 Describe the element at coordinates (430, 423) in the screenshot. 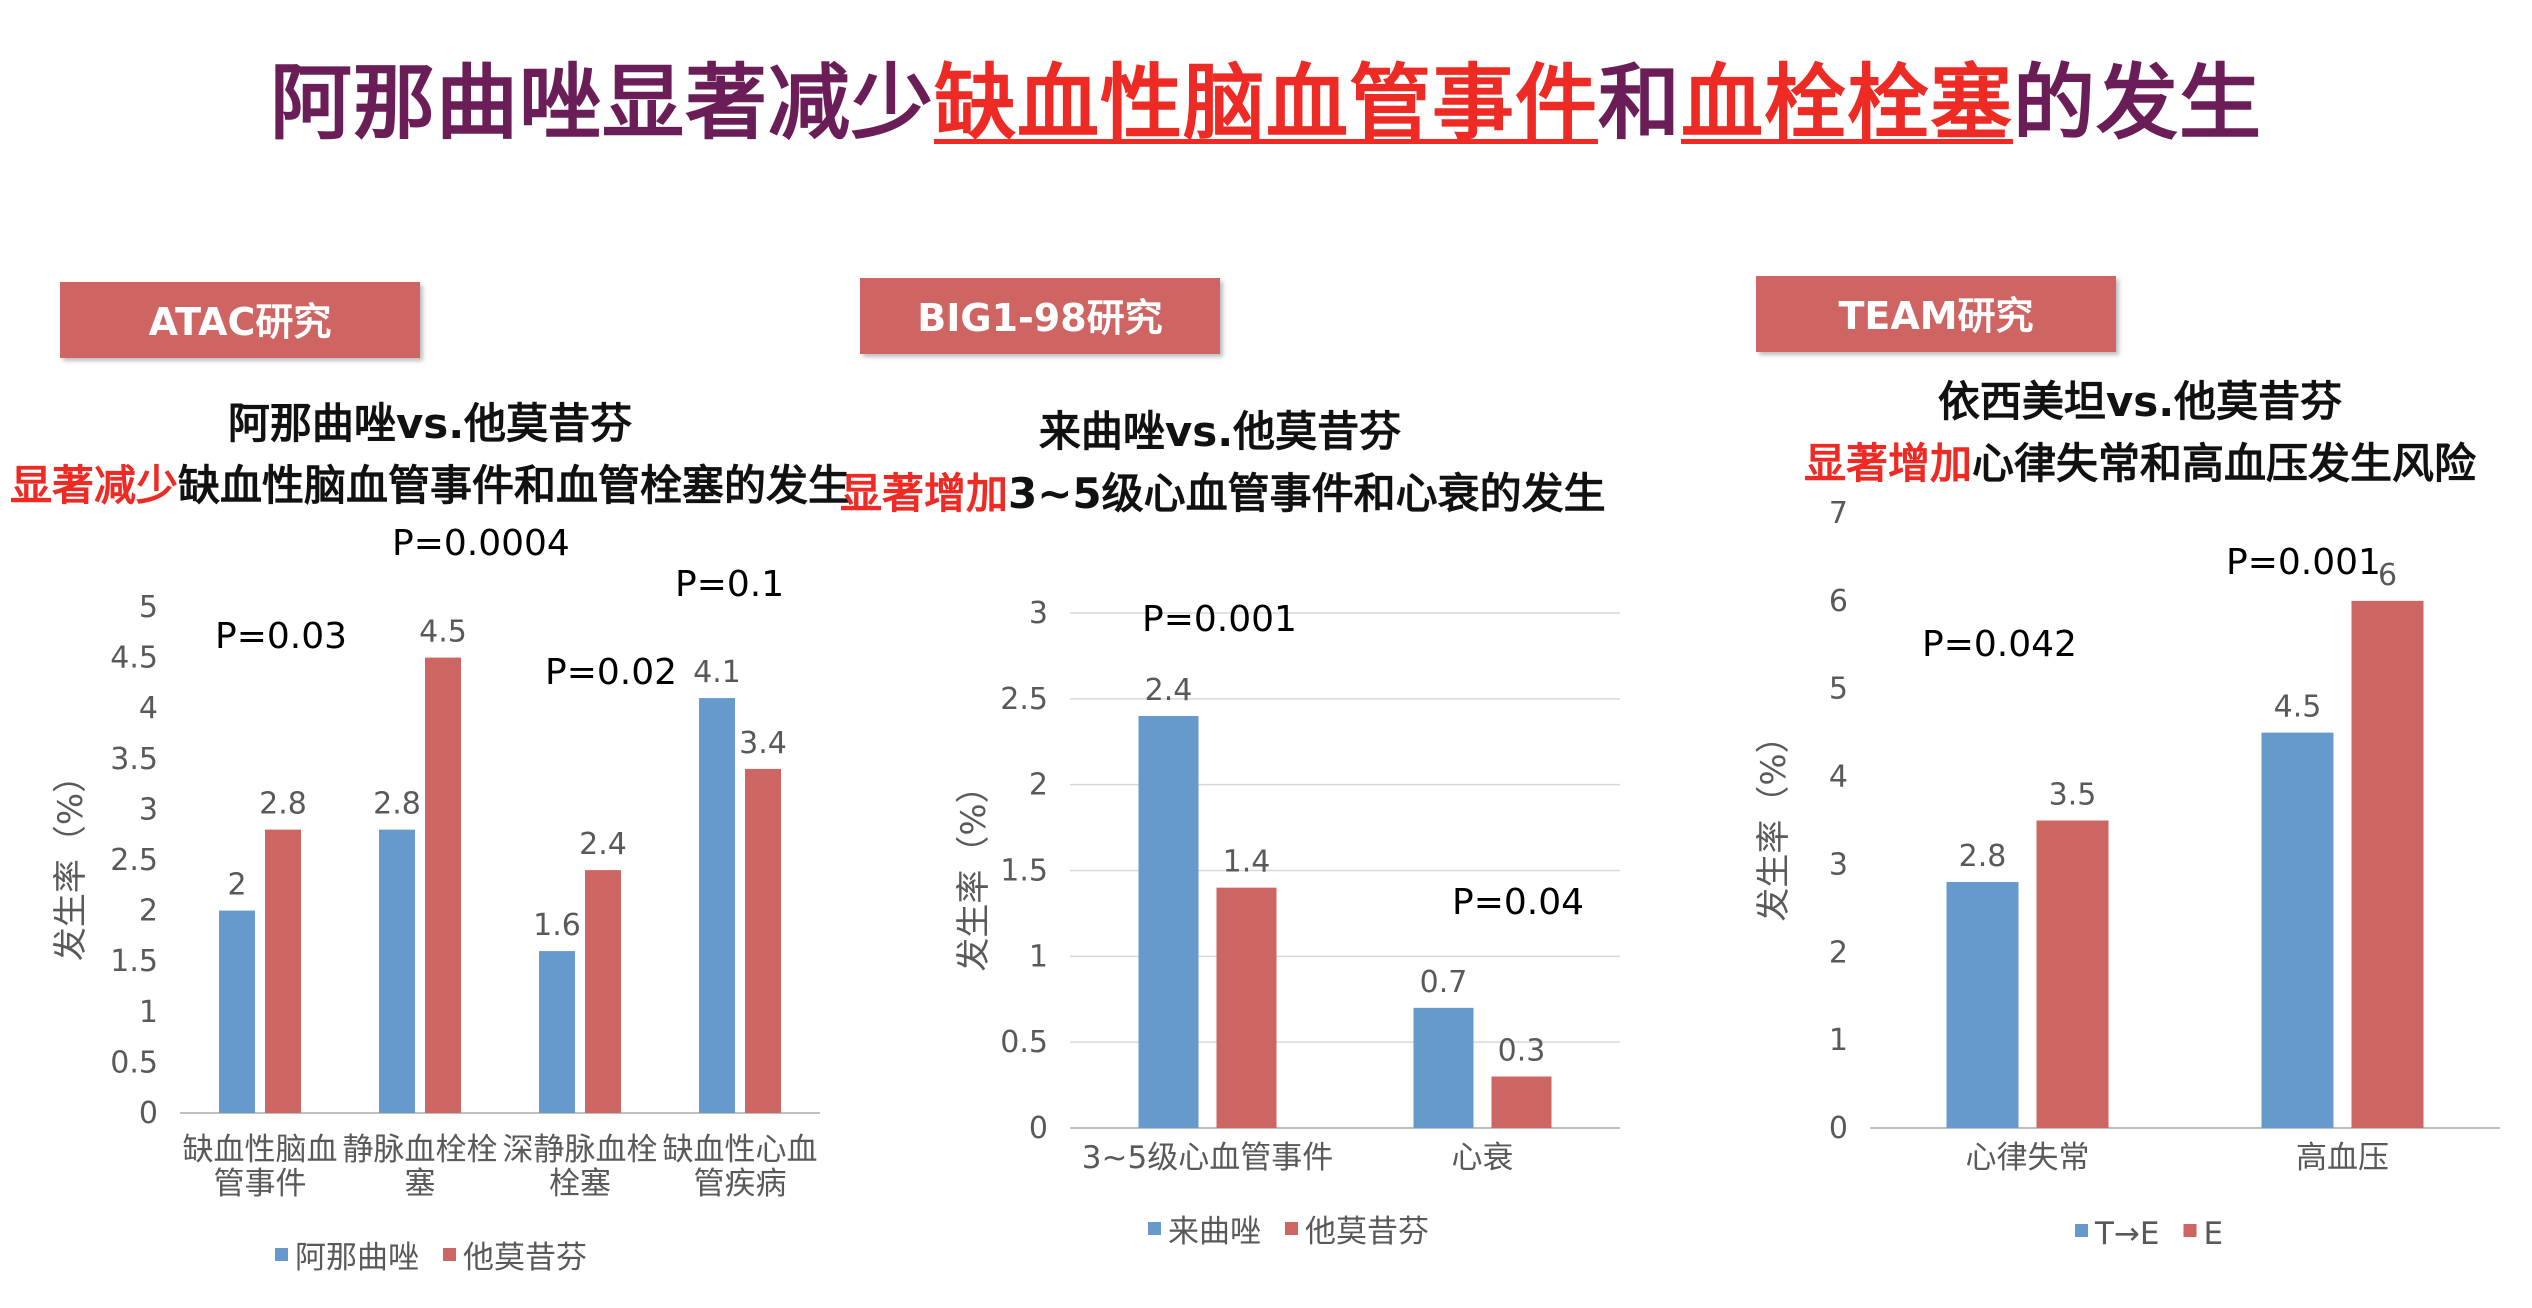

I see `panel1-subtitle-line1: 阿那曲唑vs.他莫昔芬` at that location.